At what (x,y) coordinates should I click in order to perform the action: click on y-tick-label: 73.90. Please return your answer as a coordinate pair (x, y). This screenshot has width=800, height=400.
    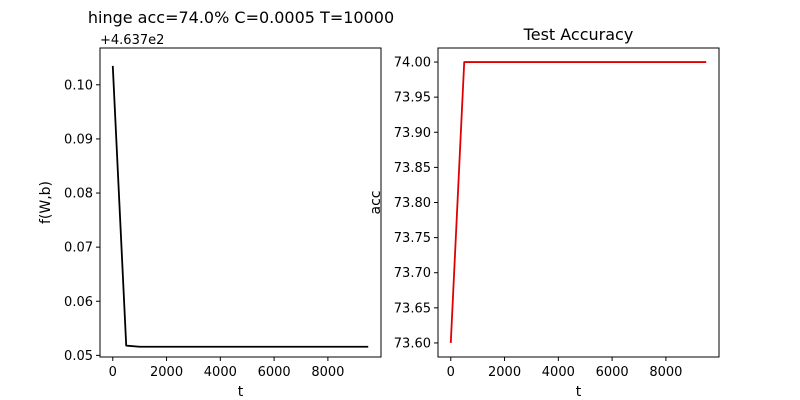
    Looking at the image, I should click on (412, 133).